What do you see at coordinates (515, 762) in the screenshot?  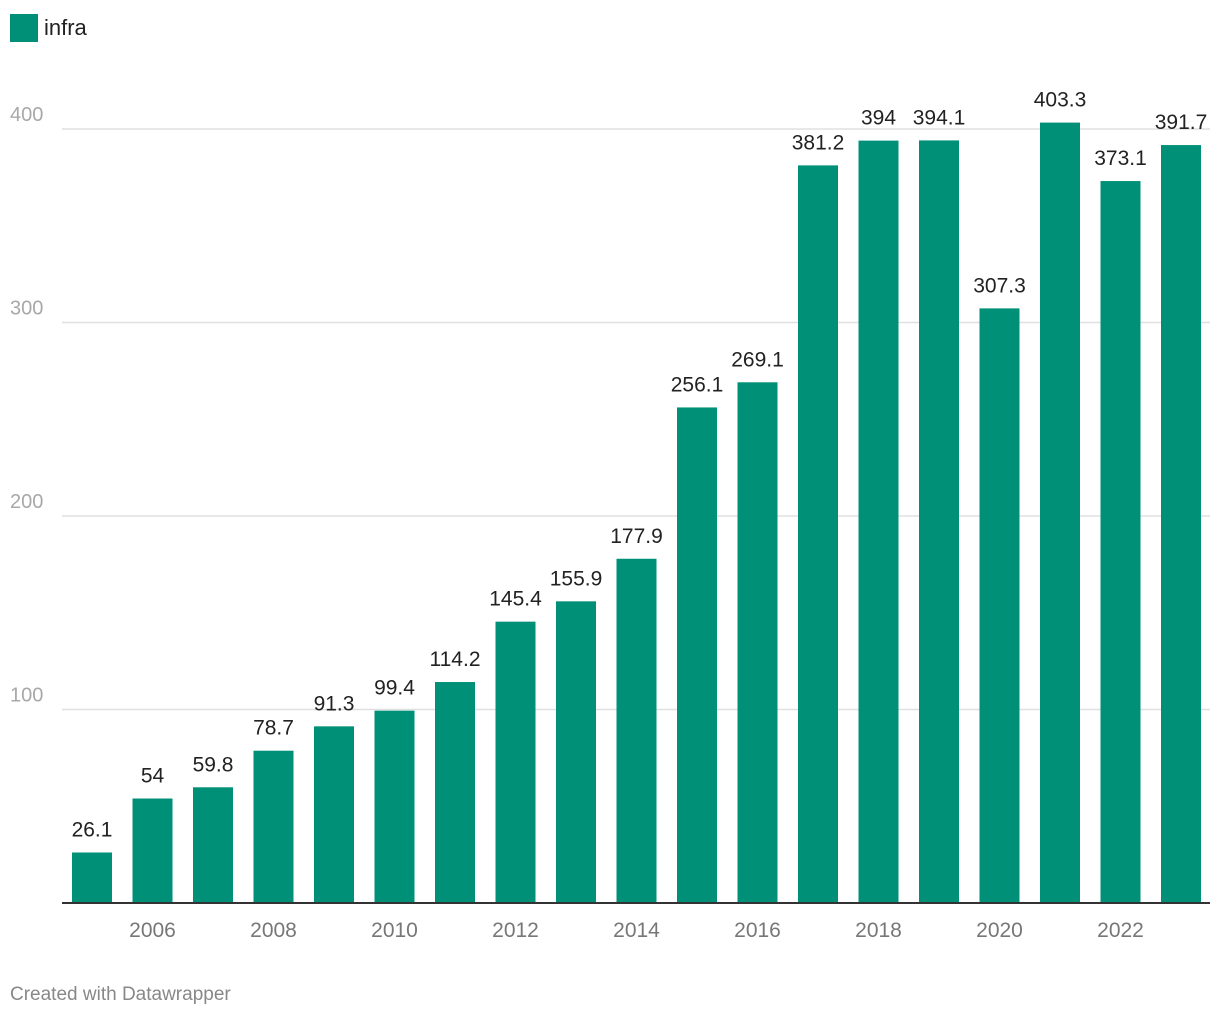 I see `bar-2012` at bounding box center [515, 762].